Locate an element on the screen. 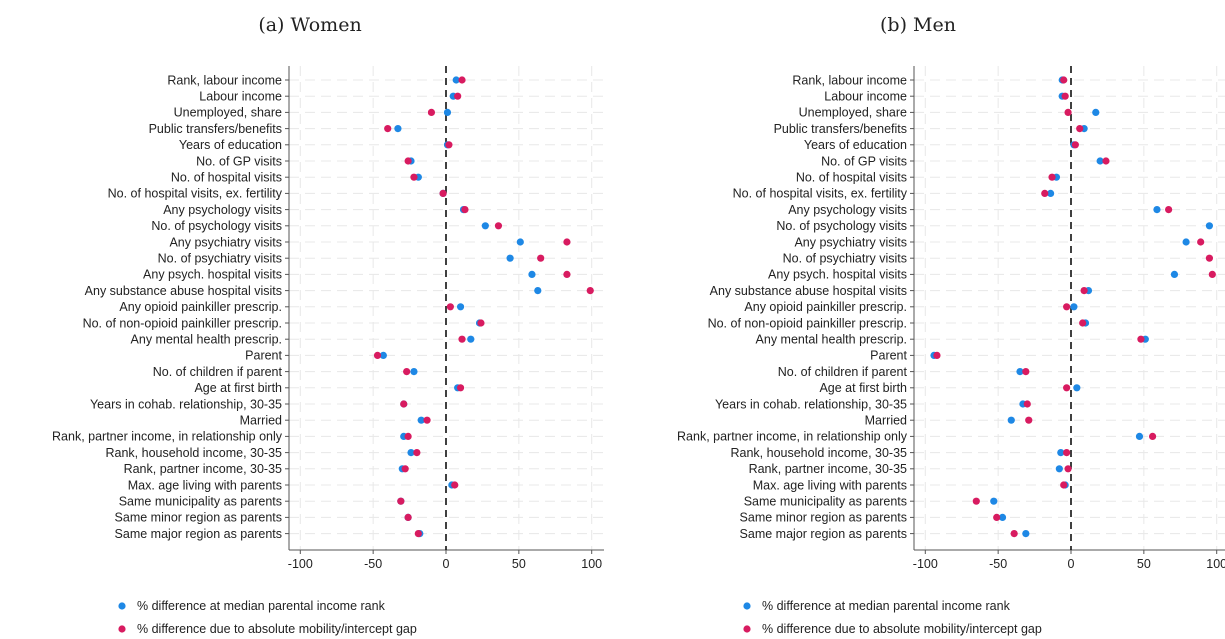 The image size is (1225, 639). row-label-women: Rank, partner income, 30-35 is located at coordinates (203, 469).